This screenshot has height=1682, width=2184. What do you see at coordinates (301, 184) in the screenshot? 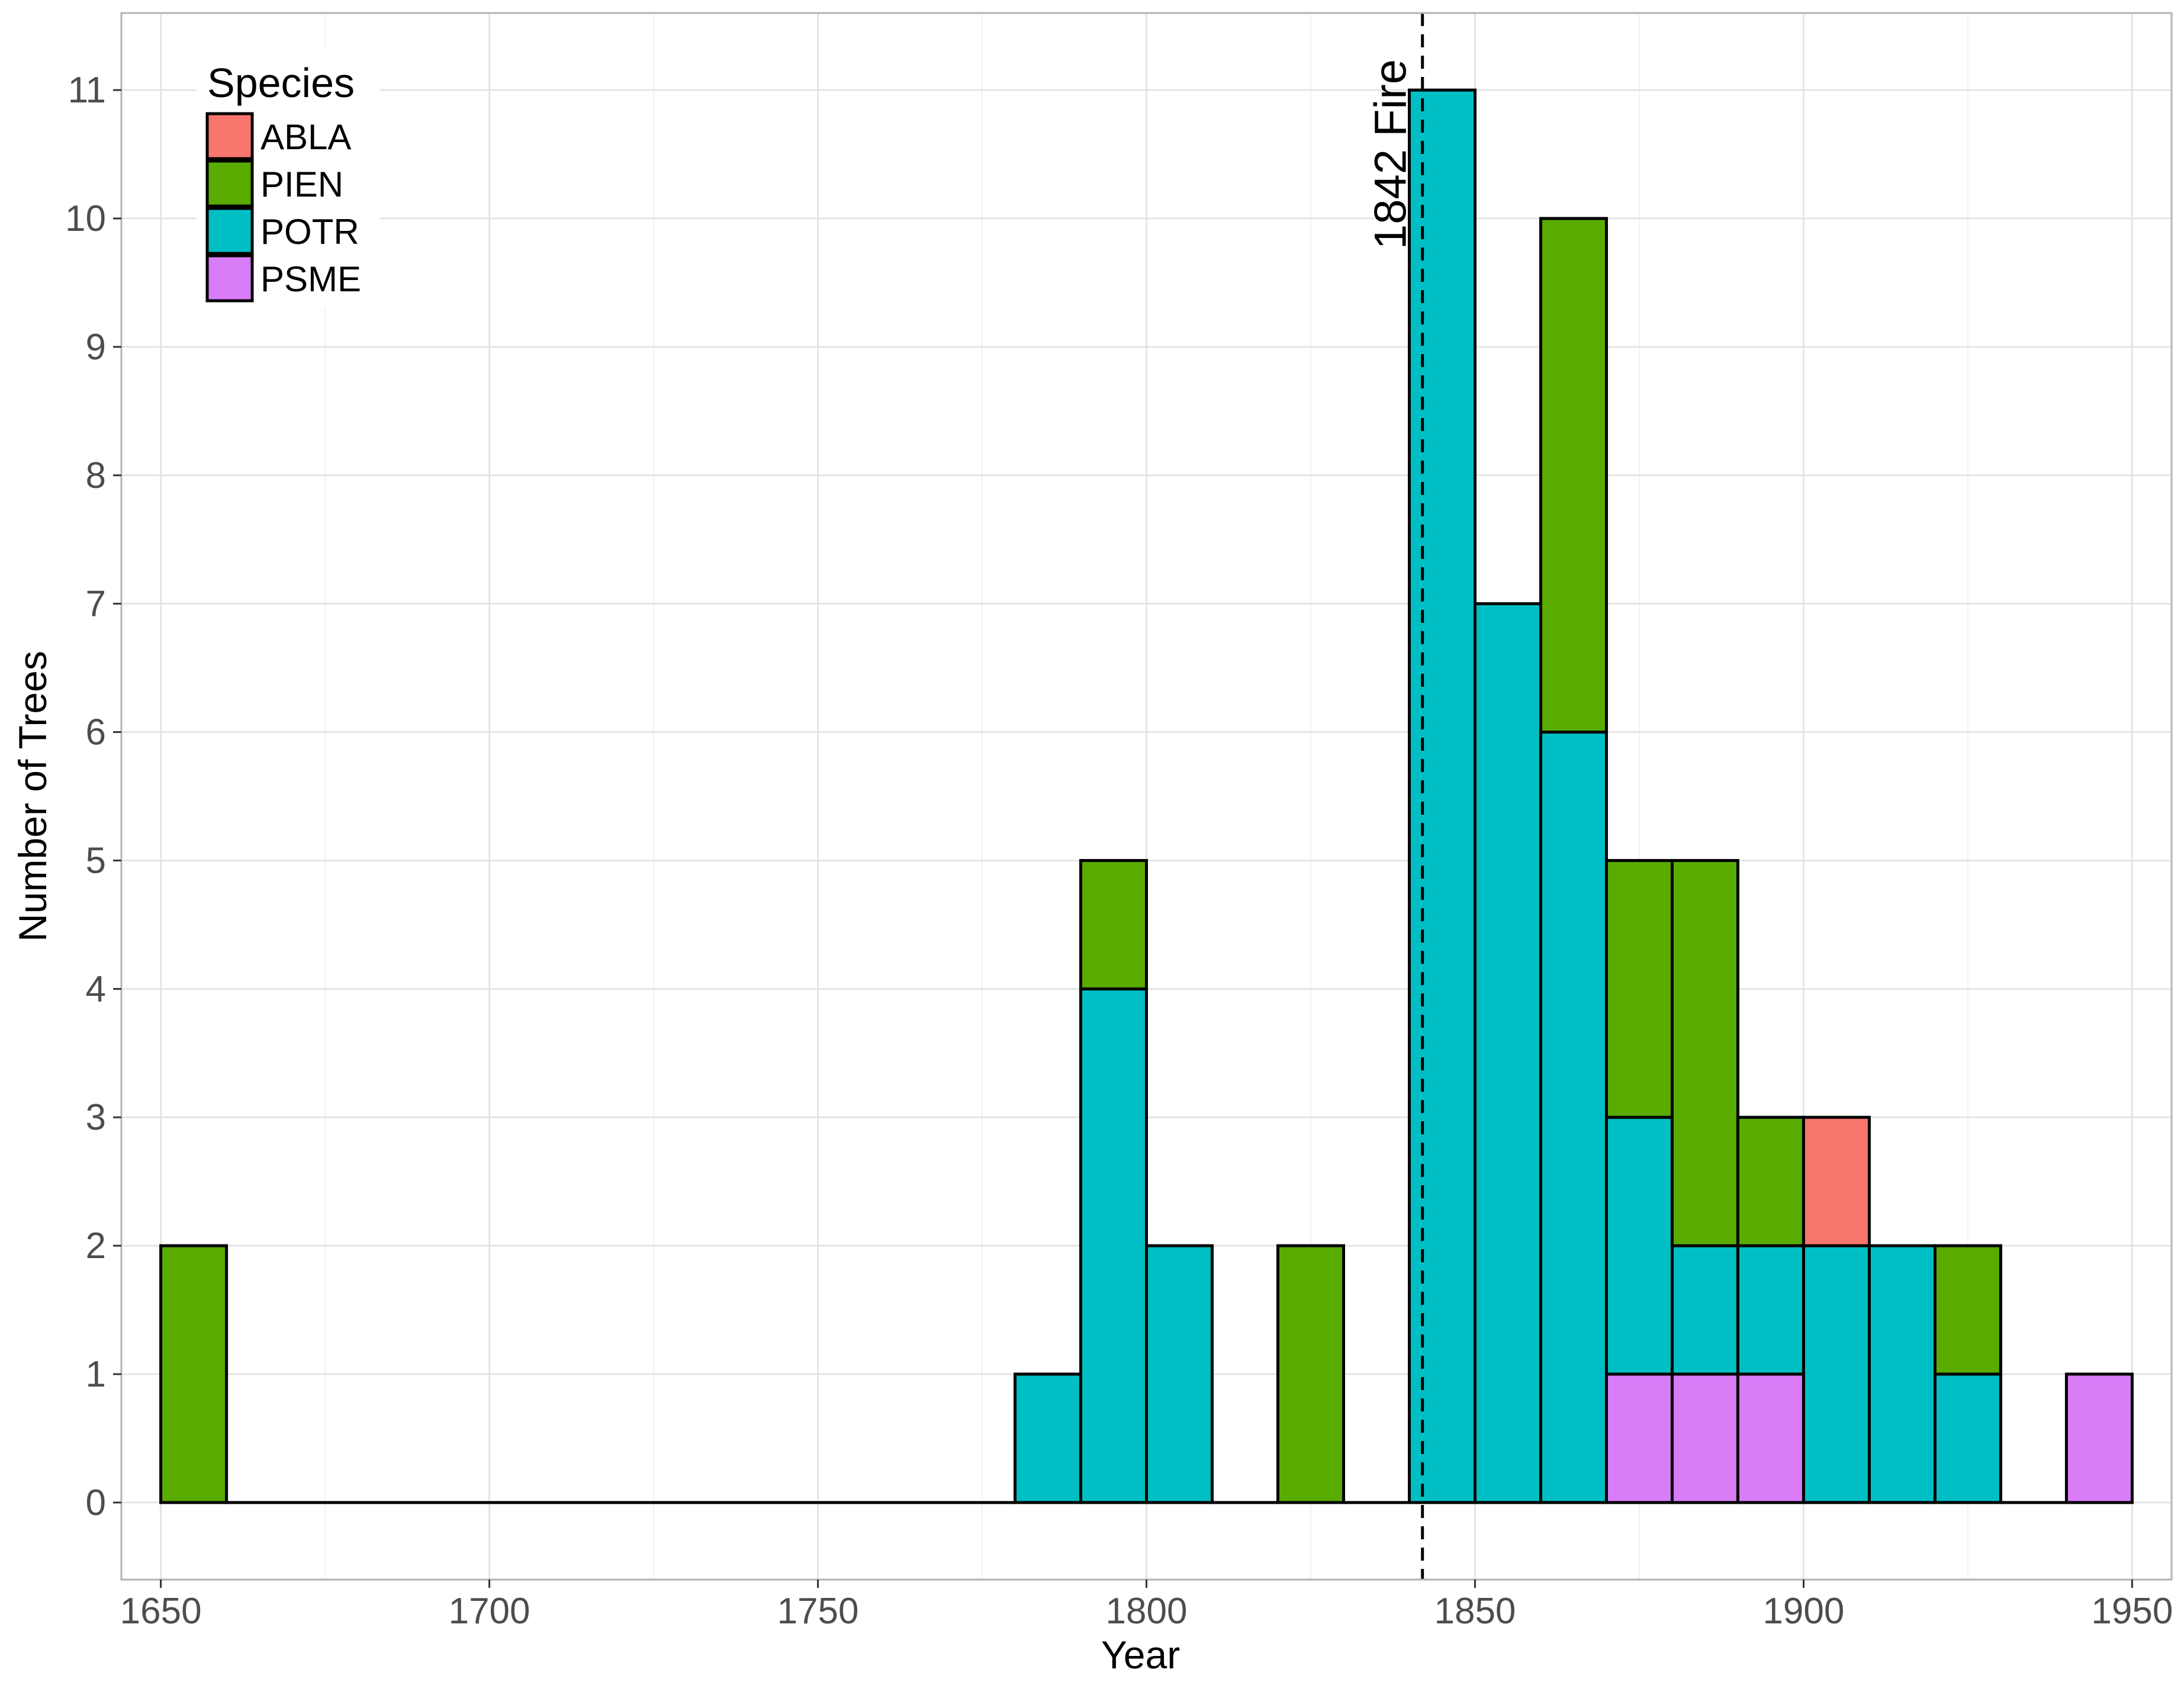
I see `legend-label-pien: PIEN` at bounding box center [301, 184].